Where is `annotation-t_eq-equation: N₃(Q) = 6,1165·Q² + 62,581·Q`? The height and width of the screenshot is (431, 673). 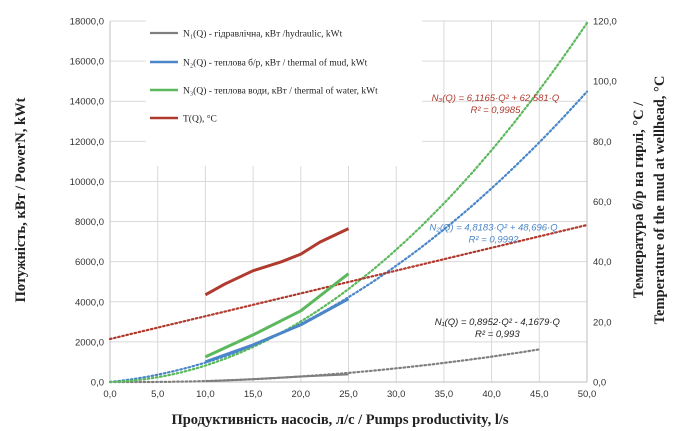
annotation-t_eq-equation: N₃(Q) = 6,1165·Q² + 62,581·Q is located at coordinates (496, 98).